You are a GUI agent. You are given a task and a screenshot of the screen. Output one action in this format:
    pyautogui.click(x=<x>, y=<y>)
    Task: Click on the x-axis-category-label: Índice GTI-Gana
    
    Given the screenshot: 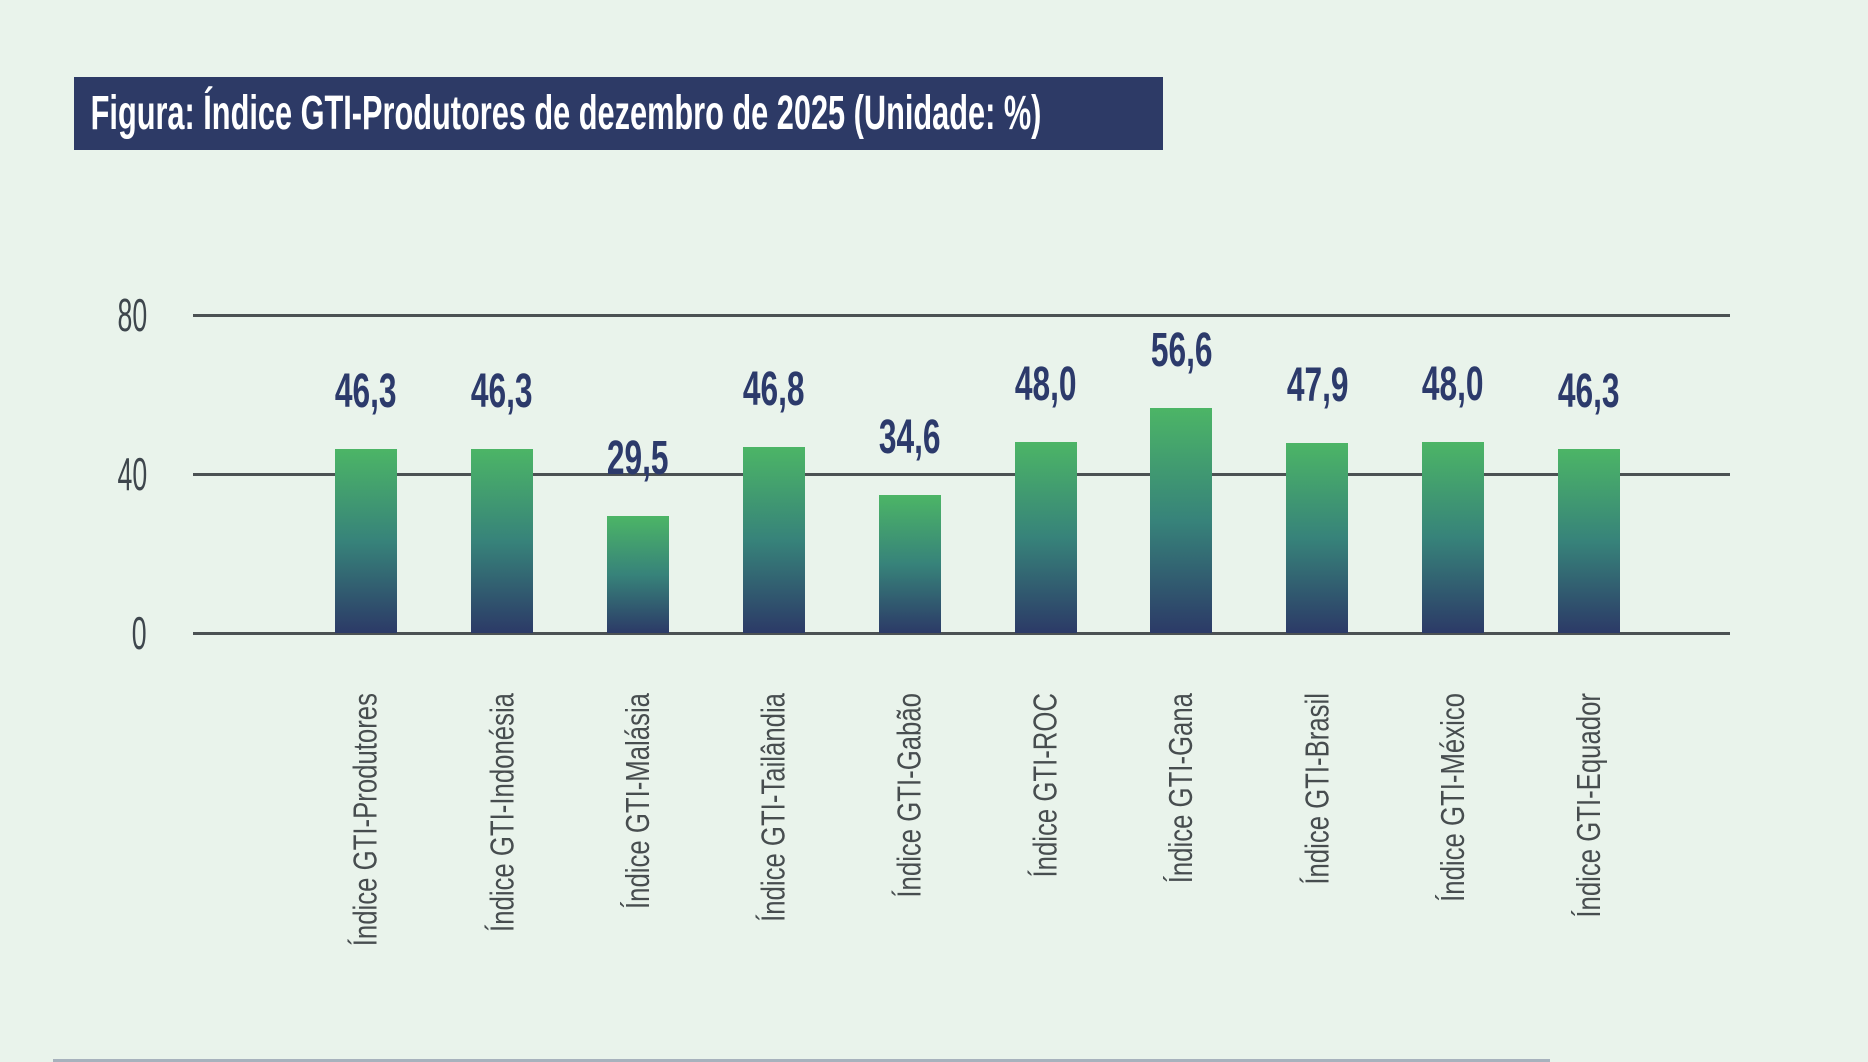 What is the action you would take?
    pyautogui.click(x=1181, y=788)
    